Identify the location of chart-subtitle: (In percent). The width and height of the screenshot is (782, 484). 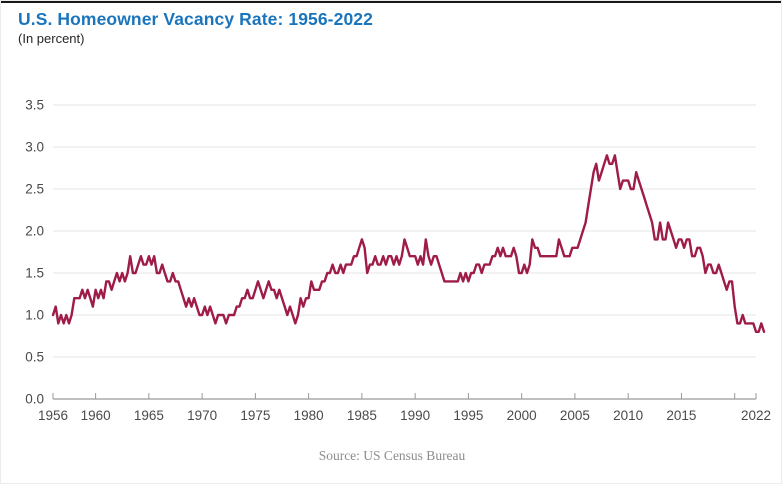
(51, 38).